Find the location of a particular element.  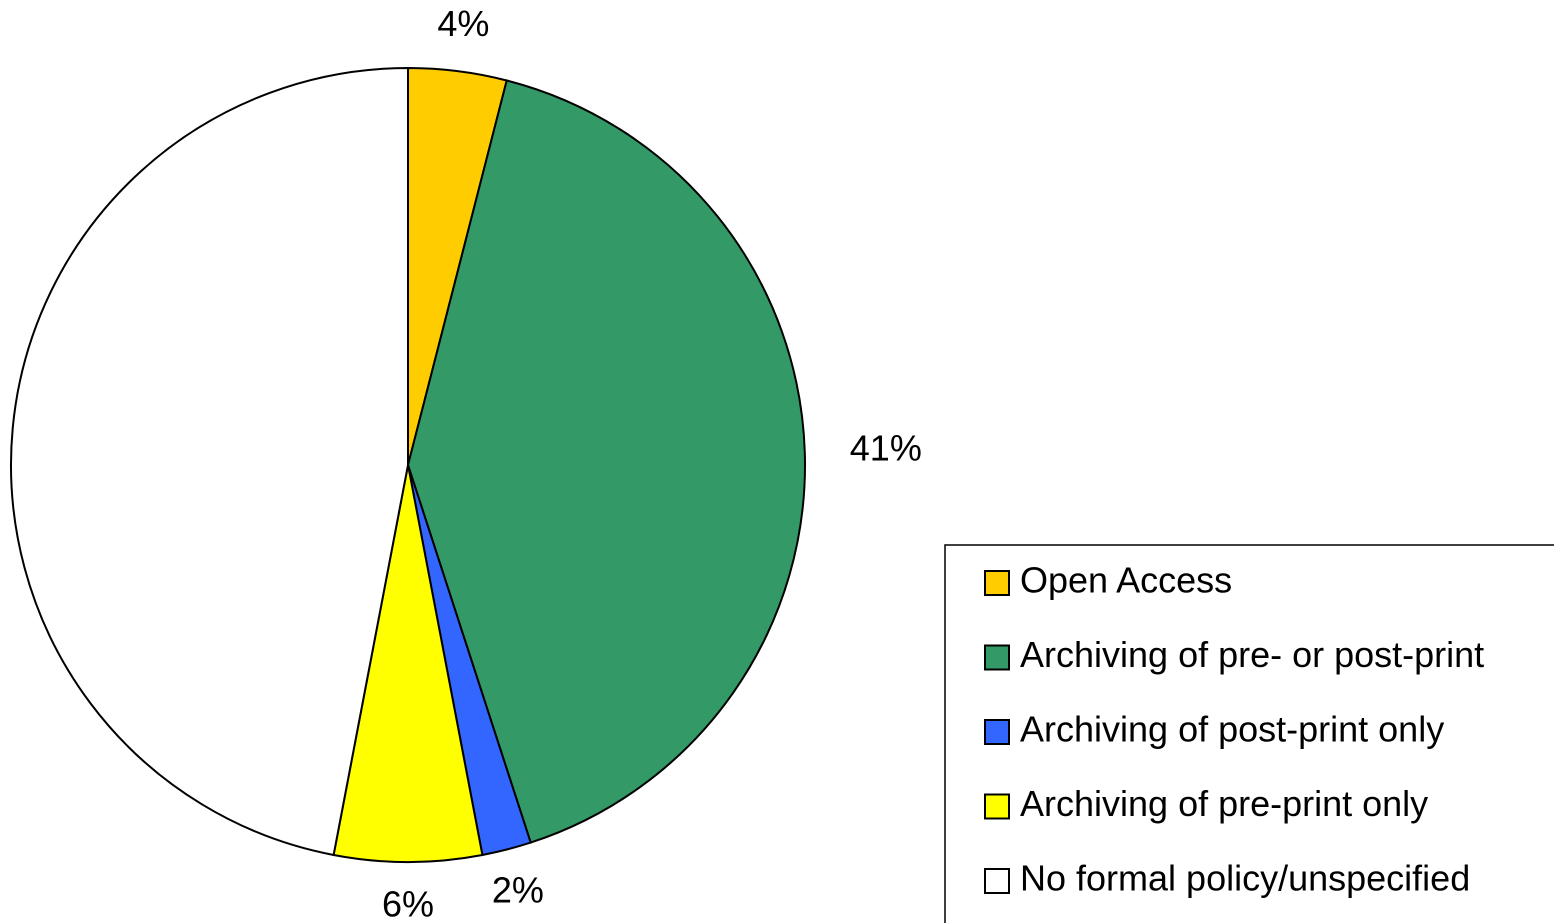

legend-label: Archiving of pre-print only is located at coordinates (1224, 803).